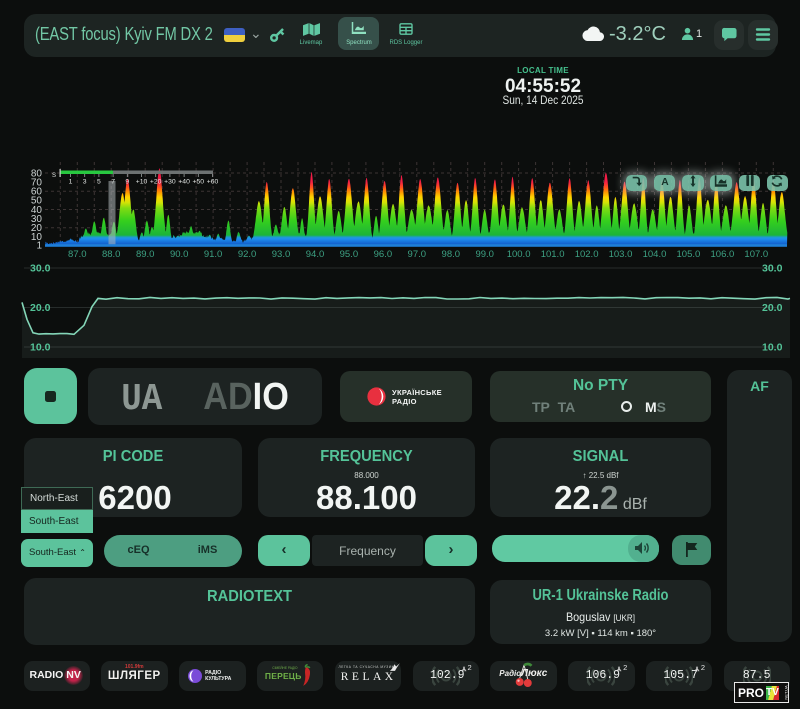 This screenshot has height=709, width=800. Describe the element at coordinates (127, 182) in the screenshot. I see `svg-text: 9` at that location.